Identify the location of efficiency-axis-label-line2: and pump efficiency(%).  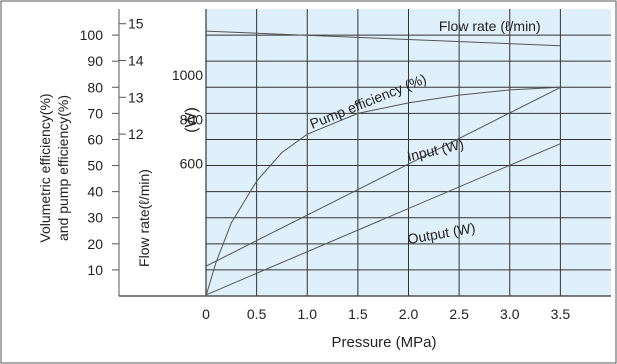
(63, 168).